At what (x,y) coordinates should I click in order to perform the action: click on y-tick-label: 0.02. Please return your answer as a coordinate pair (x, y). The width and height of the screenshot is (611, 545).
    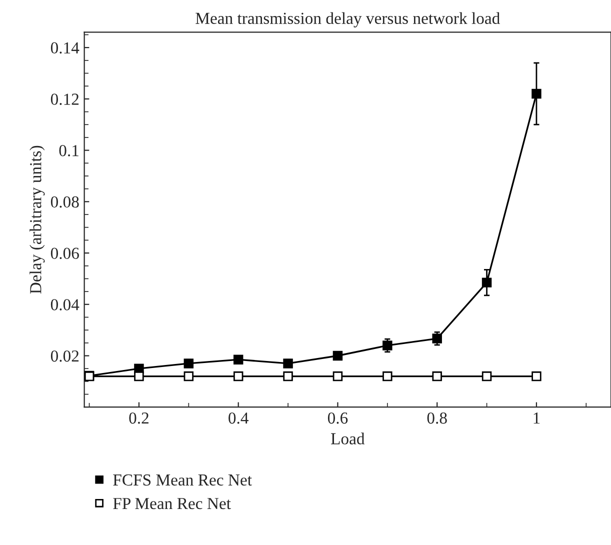
    Looking at the image, I should click on (64, 356).